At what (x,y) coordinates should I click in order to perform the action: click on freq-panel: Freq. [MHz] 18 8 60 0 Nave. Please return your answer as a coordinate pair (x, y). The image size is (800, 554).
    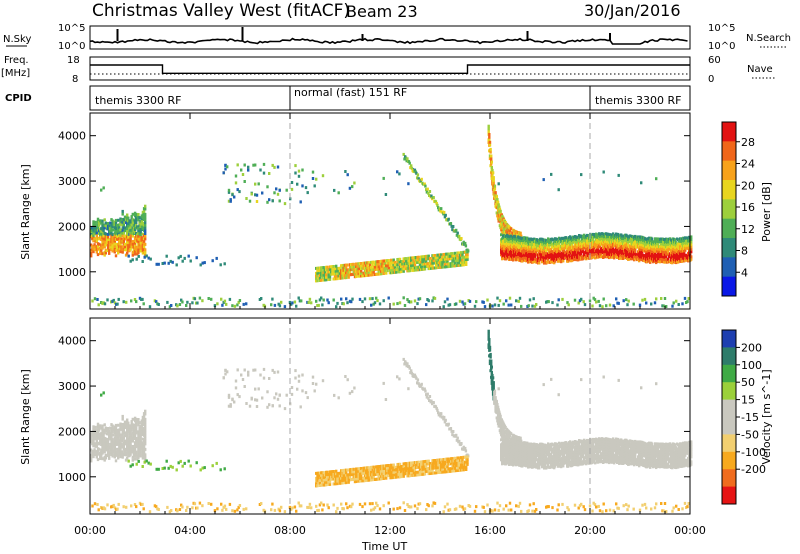
    Looking at the image, I should click on (388, 70).